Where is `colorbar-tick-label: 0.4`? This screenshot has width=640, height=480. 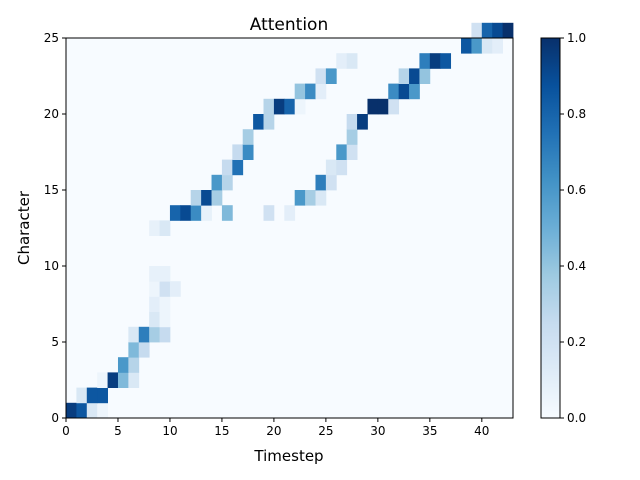 colorbar-tick-label: 0.4 is located at coordinates (576, 266).